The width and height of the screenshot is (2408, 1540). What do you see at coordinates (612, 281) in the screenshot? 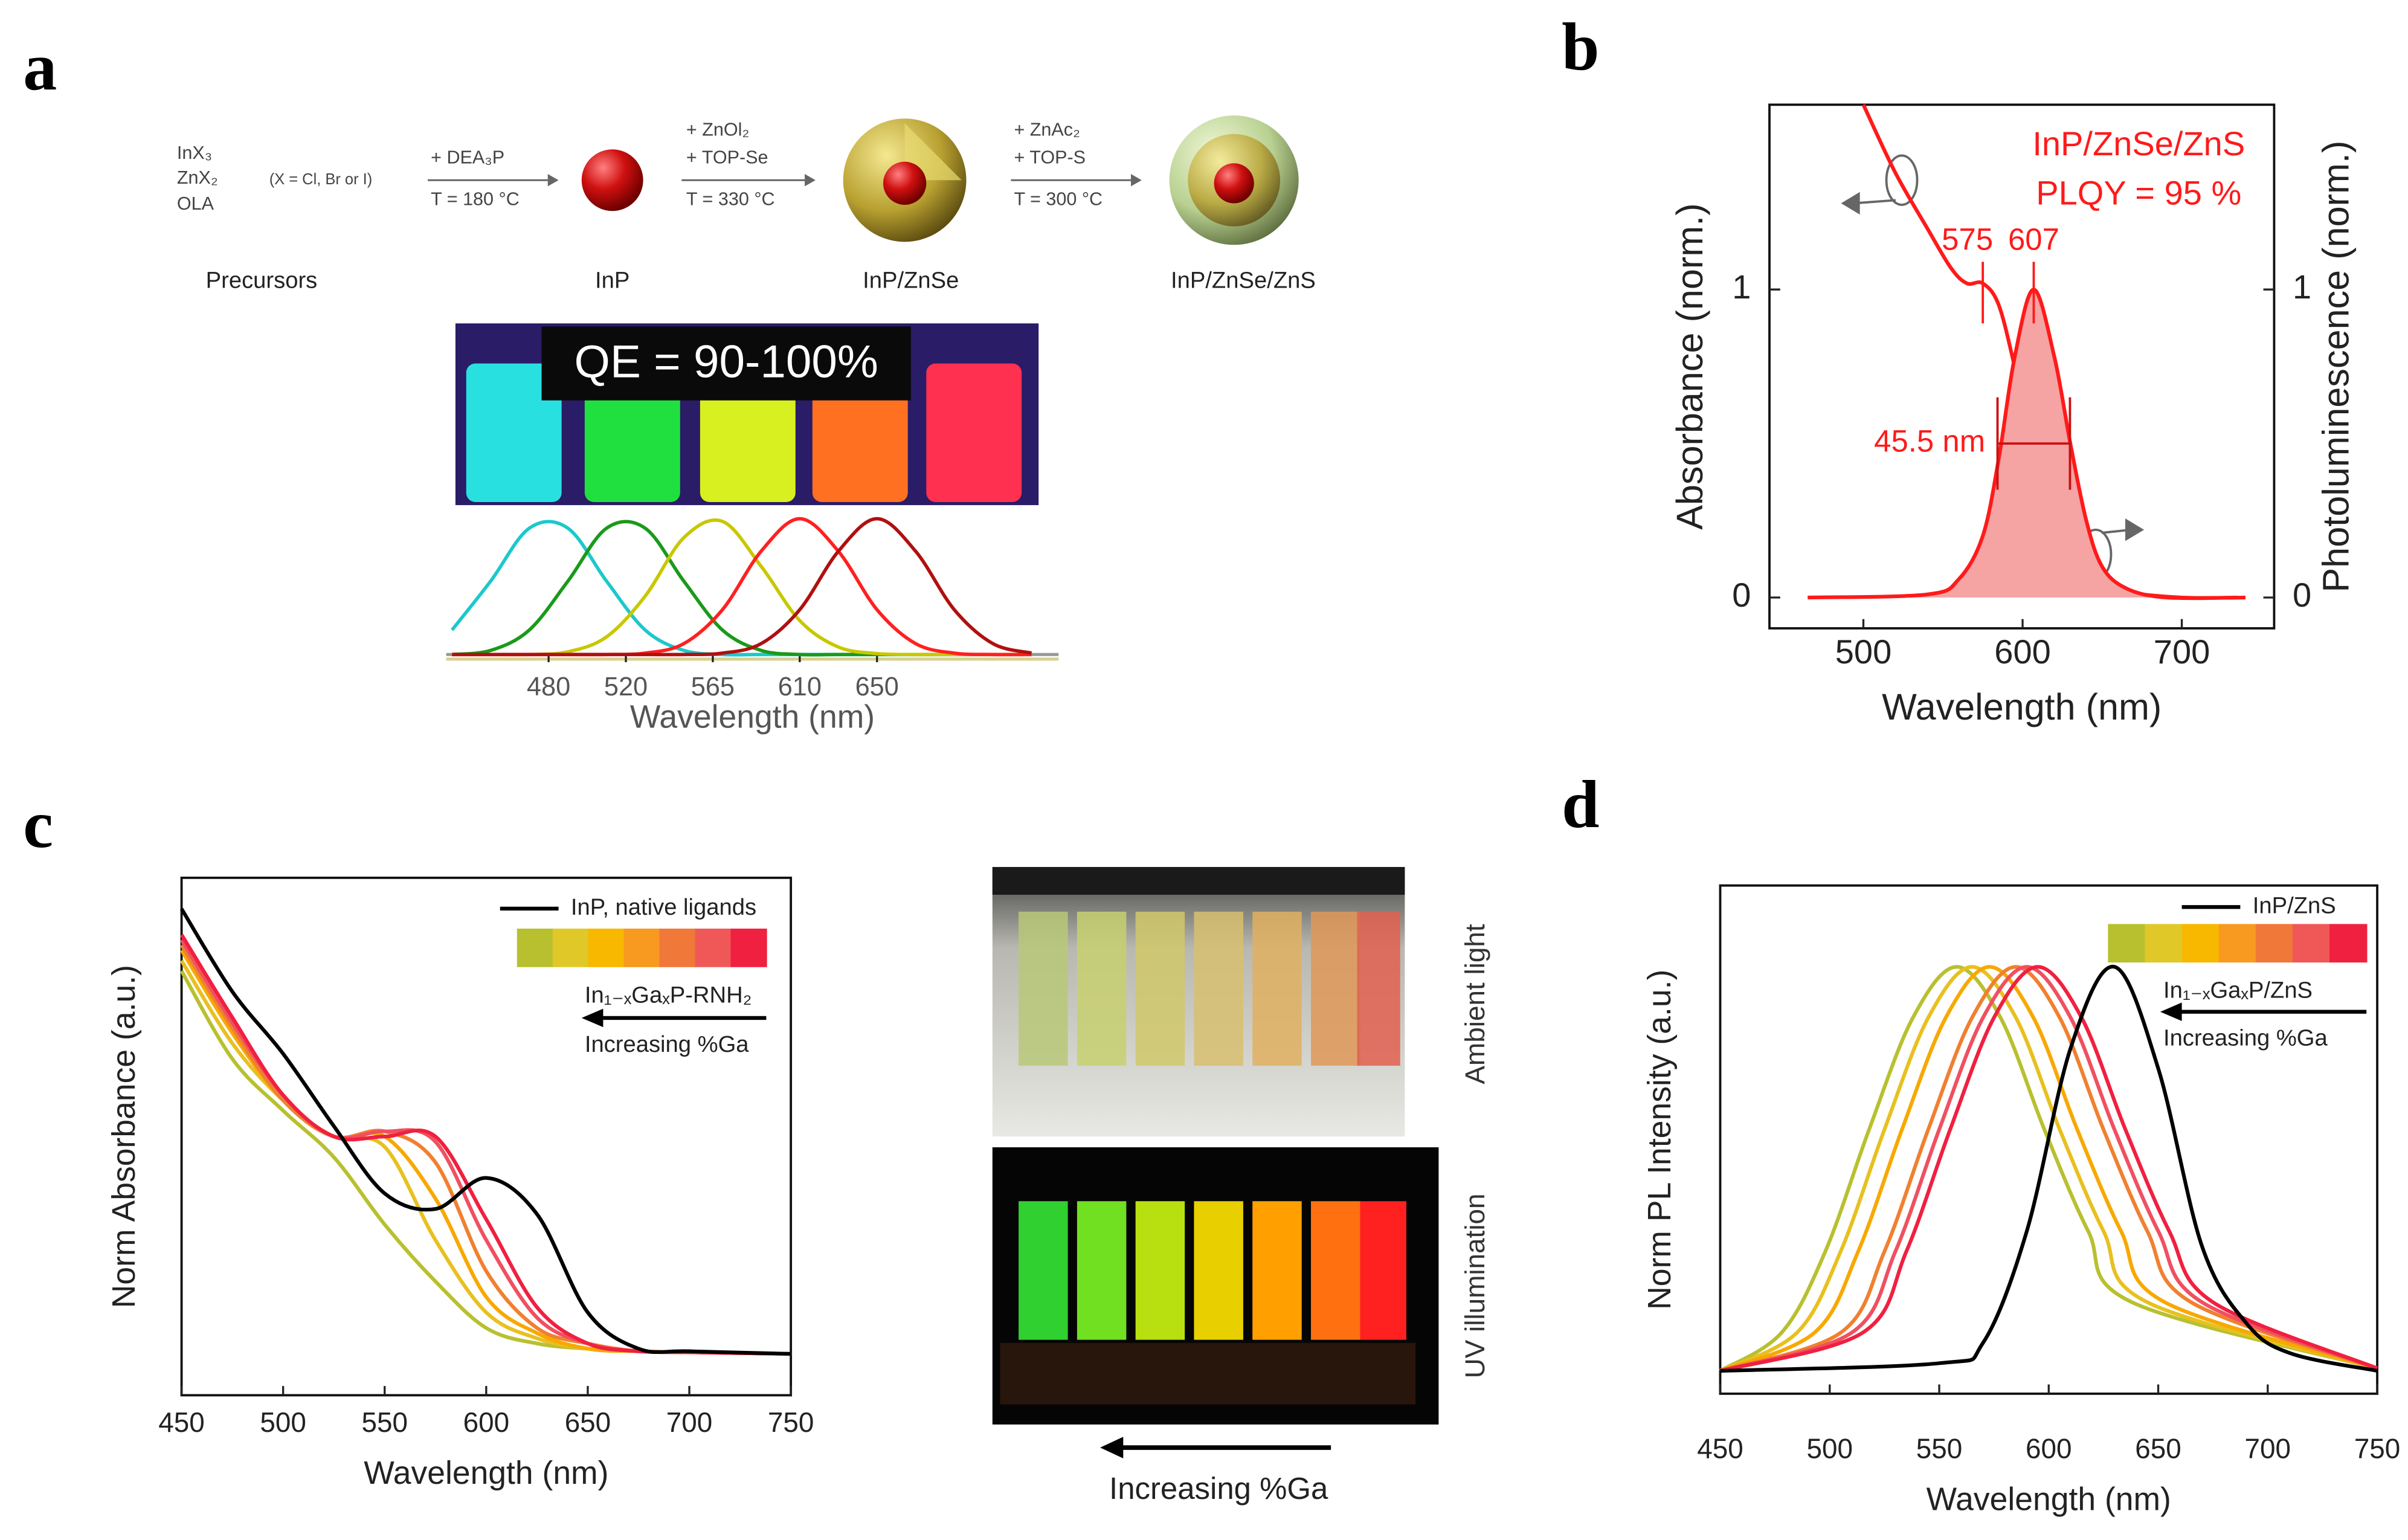
I see `product-name: InP` at bounding box center [612, 281].